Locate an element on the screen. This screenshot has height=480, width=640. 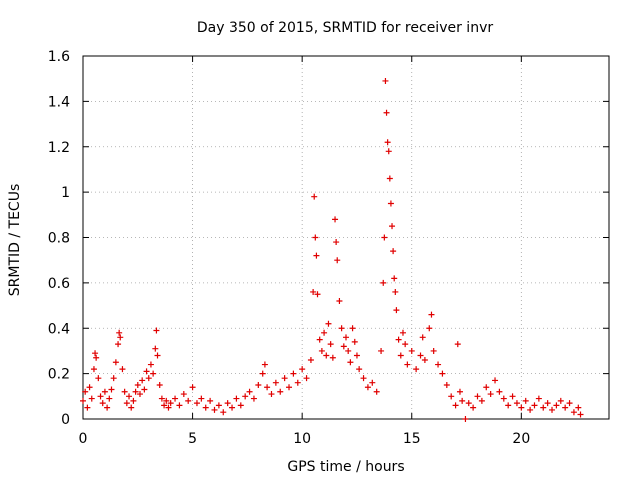
x-axis-label: GPS time / hours is located at coordinates (345, 467).